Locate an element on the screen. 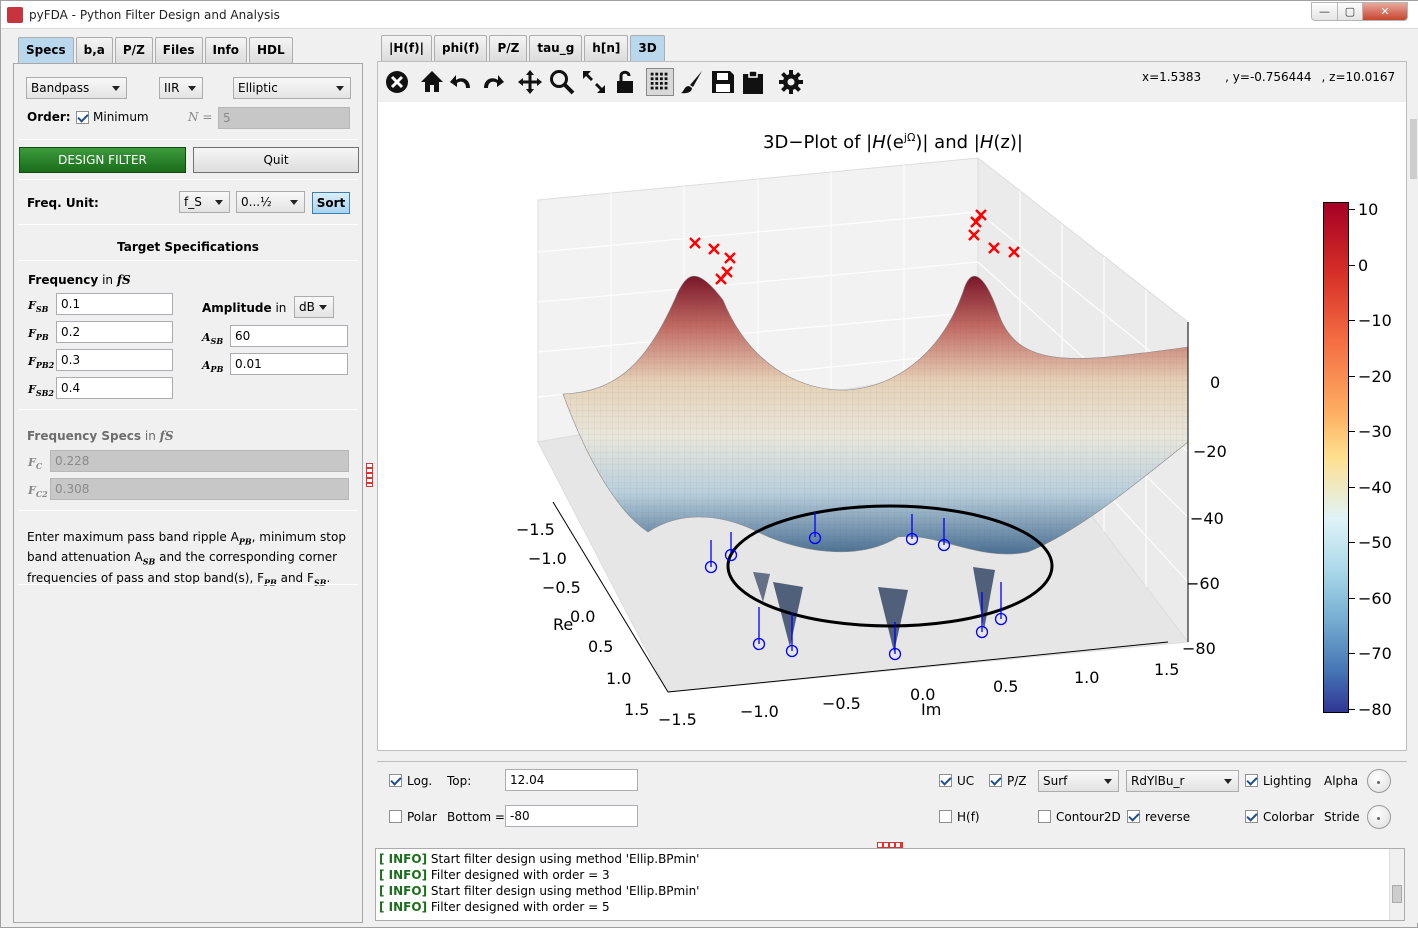 Image resolution: width=1418 pixels, height=928 pixels. tab-group-delay: tau_g is located at coordinates (556, 48).